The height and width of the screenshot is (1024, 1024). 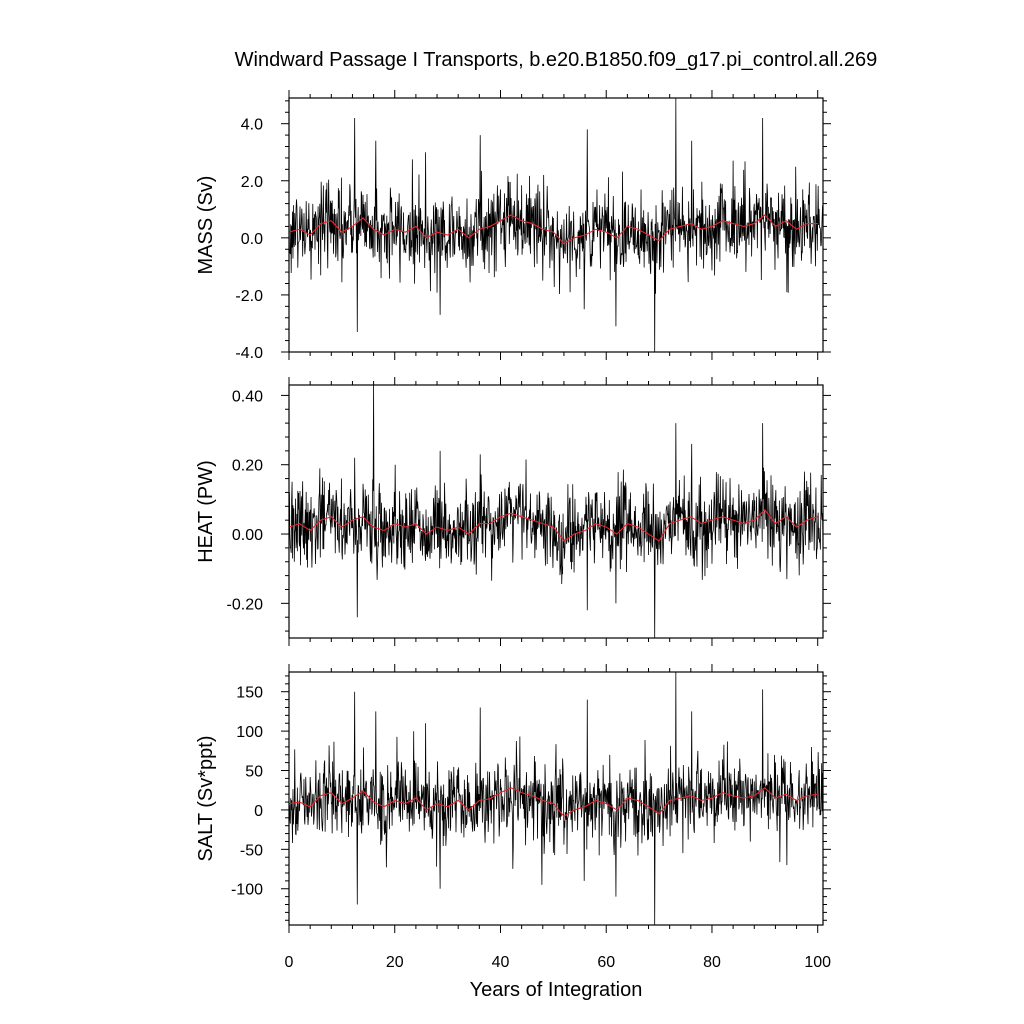 I want to click on mass-y-axis-label: MASS (Sv), so click(x=206, y=225).